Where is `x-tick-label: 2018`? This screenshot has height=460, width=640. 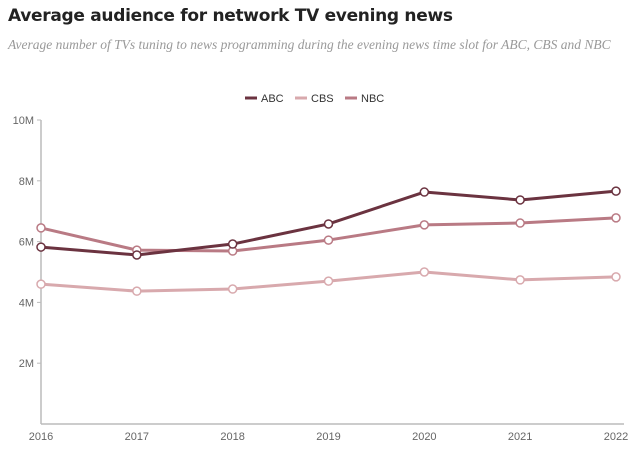 x-tick-label: 2018 is located at coordinates (232, 437).